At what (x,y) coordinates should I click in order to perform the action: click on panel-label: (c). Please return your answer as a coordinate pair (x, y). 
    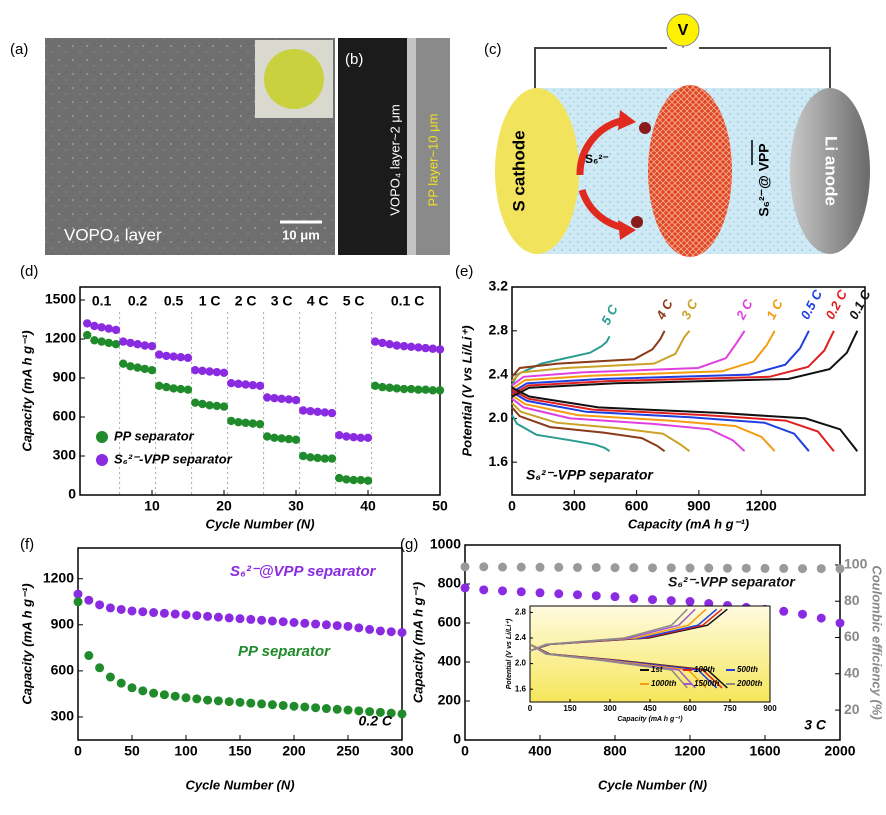
    Looking at the image, I should click on (493, 49).